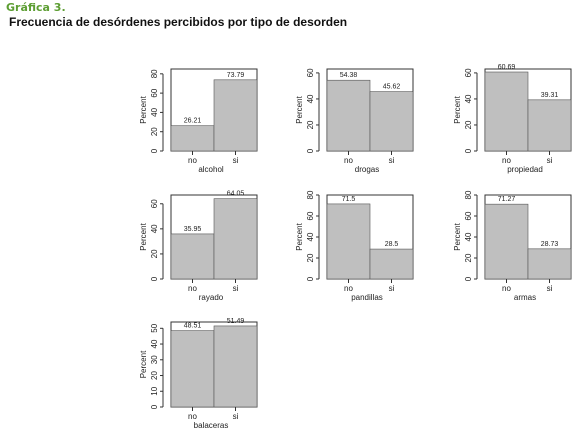 The image size is (580, 434). What do you see at coordinates (193, 326) in the screenshot?
I see `bar-value-label: 48.51` at bounding box center [193, 326].